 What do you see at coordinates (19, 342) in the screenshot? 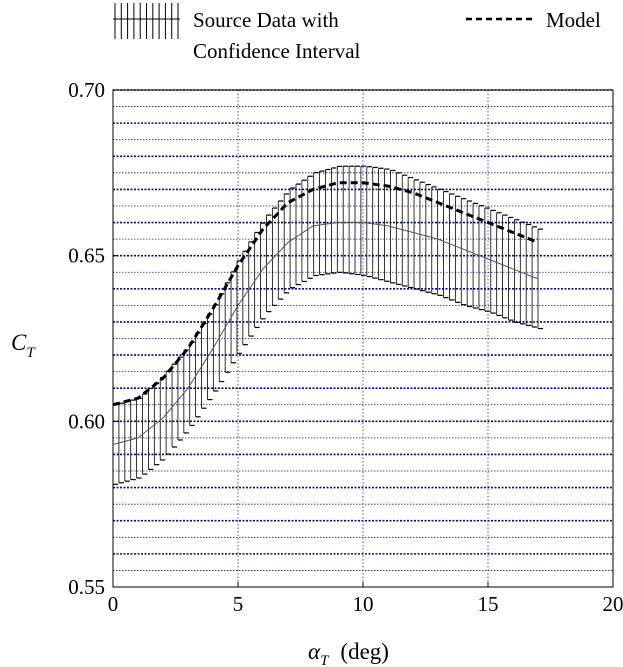
I see `y-axis-symbol: C` at bounding box center [19, 342].